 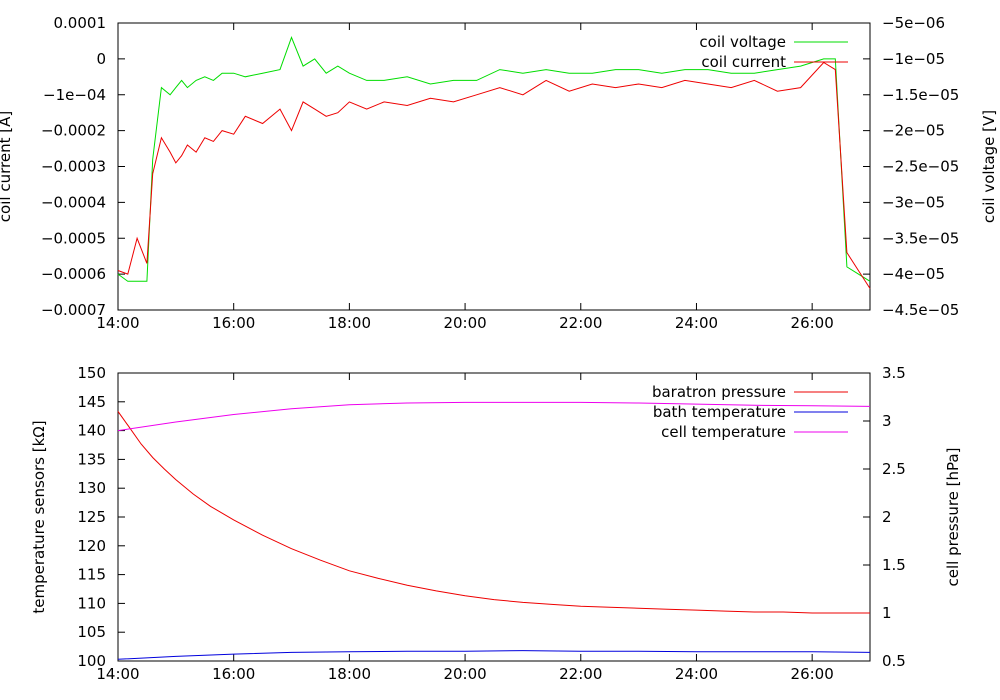 I want to click on y2-tick-label: −3e−05, so click(x=913, y=202).